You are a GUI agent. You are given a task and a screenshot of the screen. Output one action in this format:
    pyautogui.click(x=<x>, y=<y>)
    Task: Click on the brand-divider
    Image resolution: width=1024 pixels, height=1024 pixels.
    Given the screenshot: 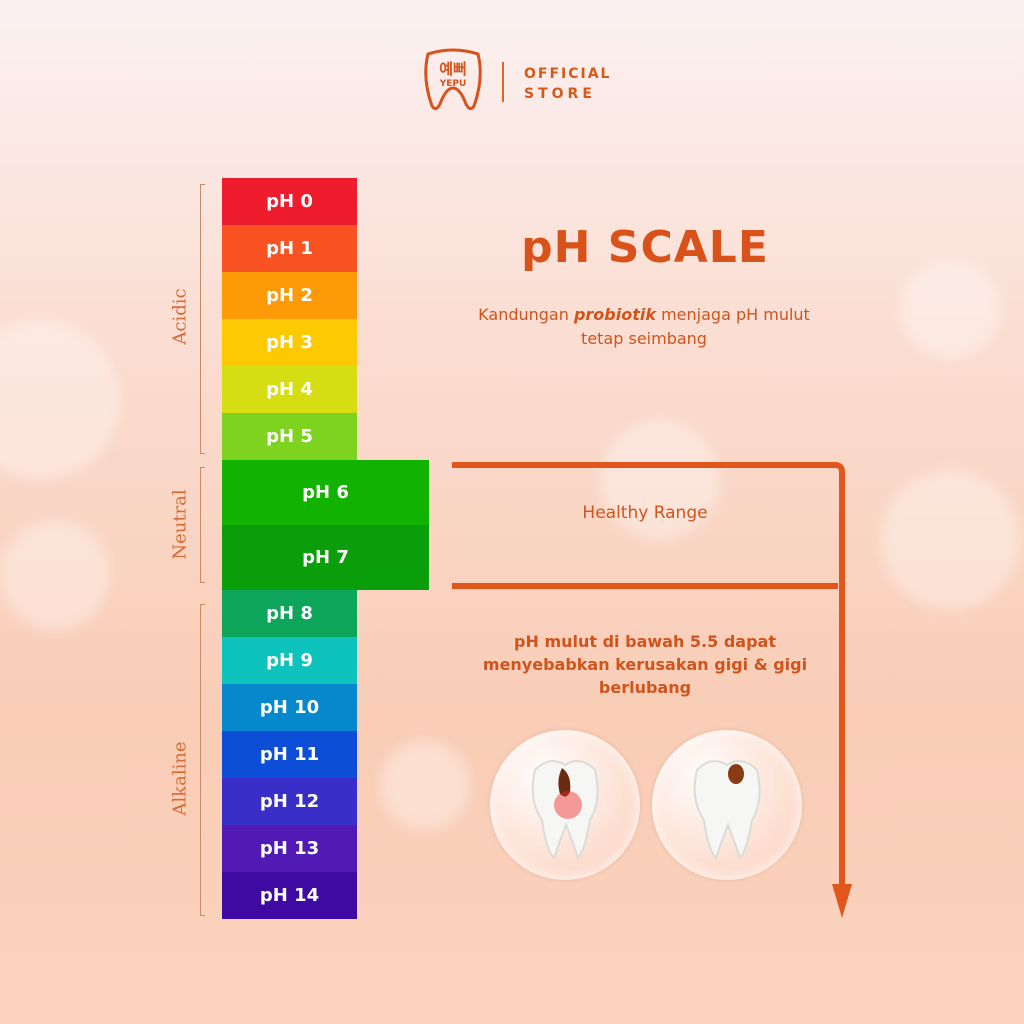 What is the action you would take?
    pyautogui.click(x=503, y=82)
    